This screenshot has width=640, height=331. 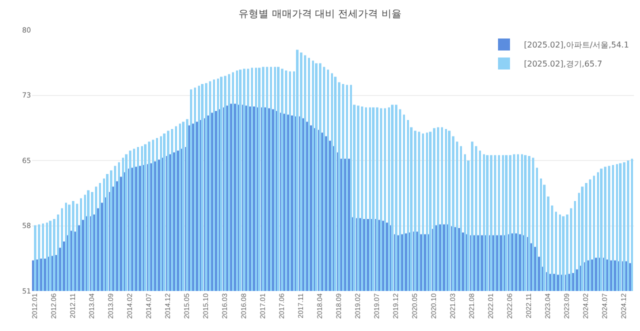 I want to click on legend-label: [2025.02],아파트/서울,54.1, so click(x=576, y=45).